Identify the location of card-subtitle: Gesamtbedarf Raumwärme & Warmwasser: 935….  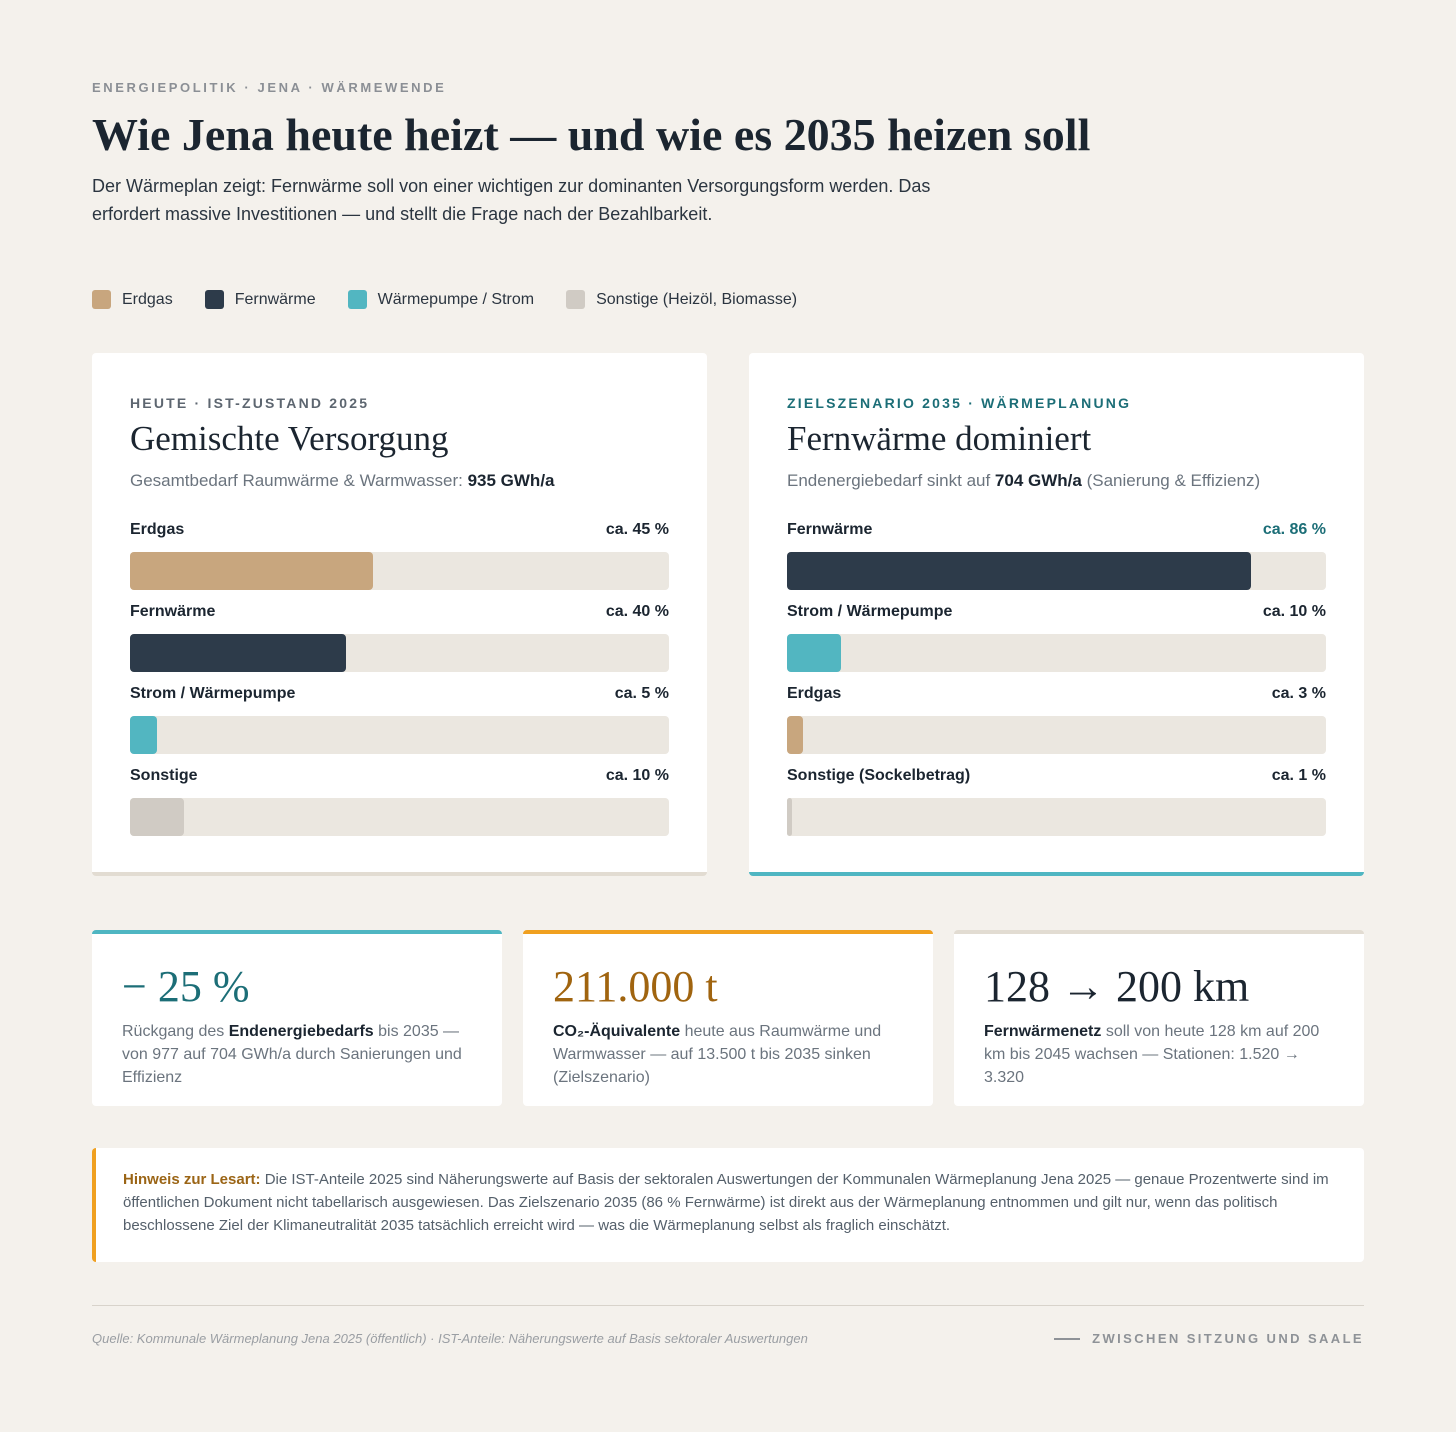
(399, 481).